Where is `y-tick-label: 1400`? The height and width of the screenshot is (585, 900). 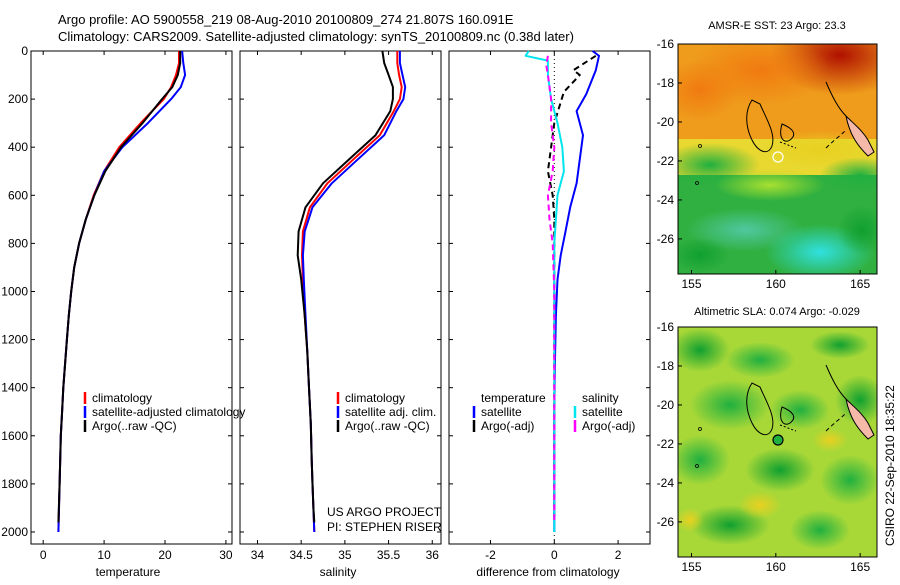 y-tick-label: 1400 is located at coordinates (14, 388).